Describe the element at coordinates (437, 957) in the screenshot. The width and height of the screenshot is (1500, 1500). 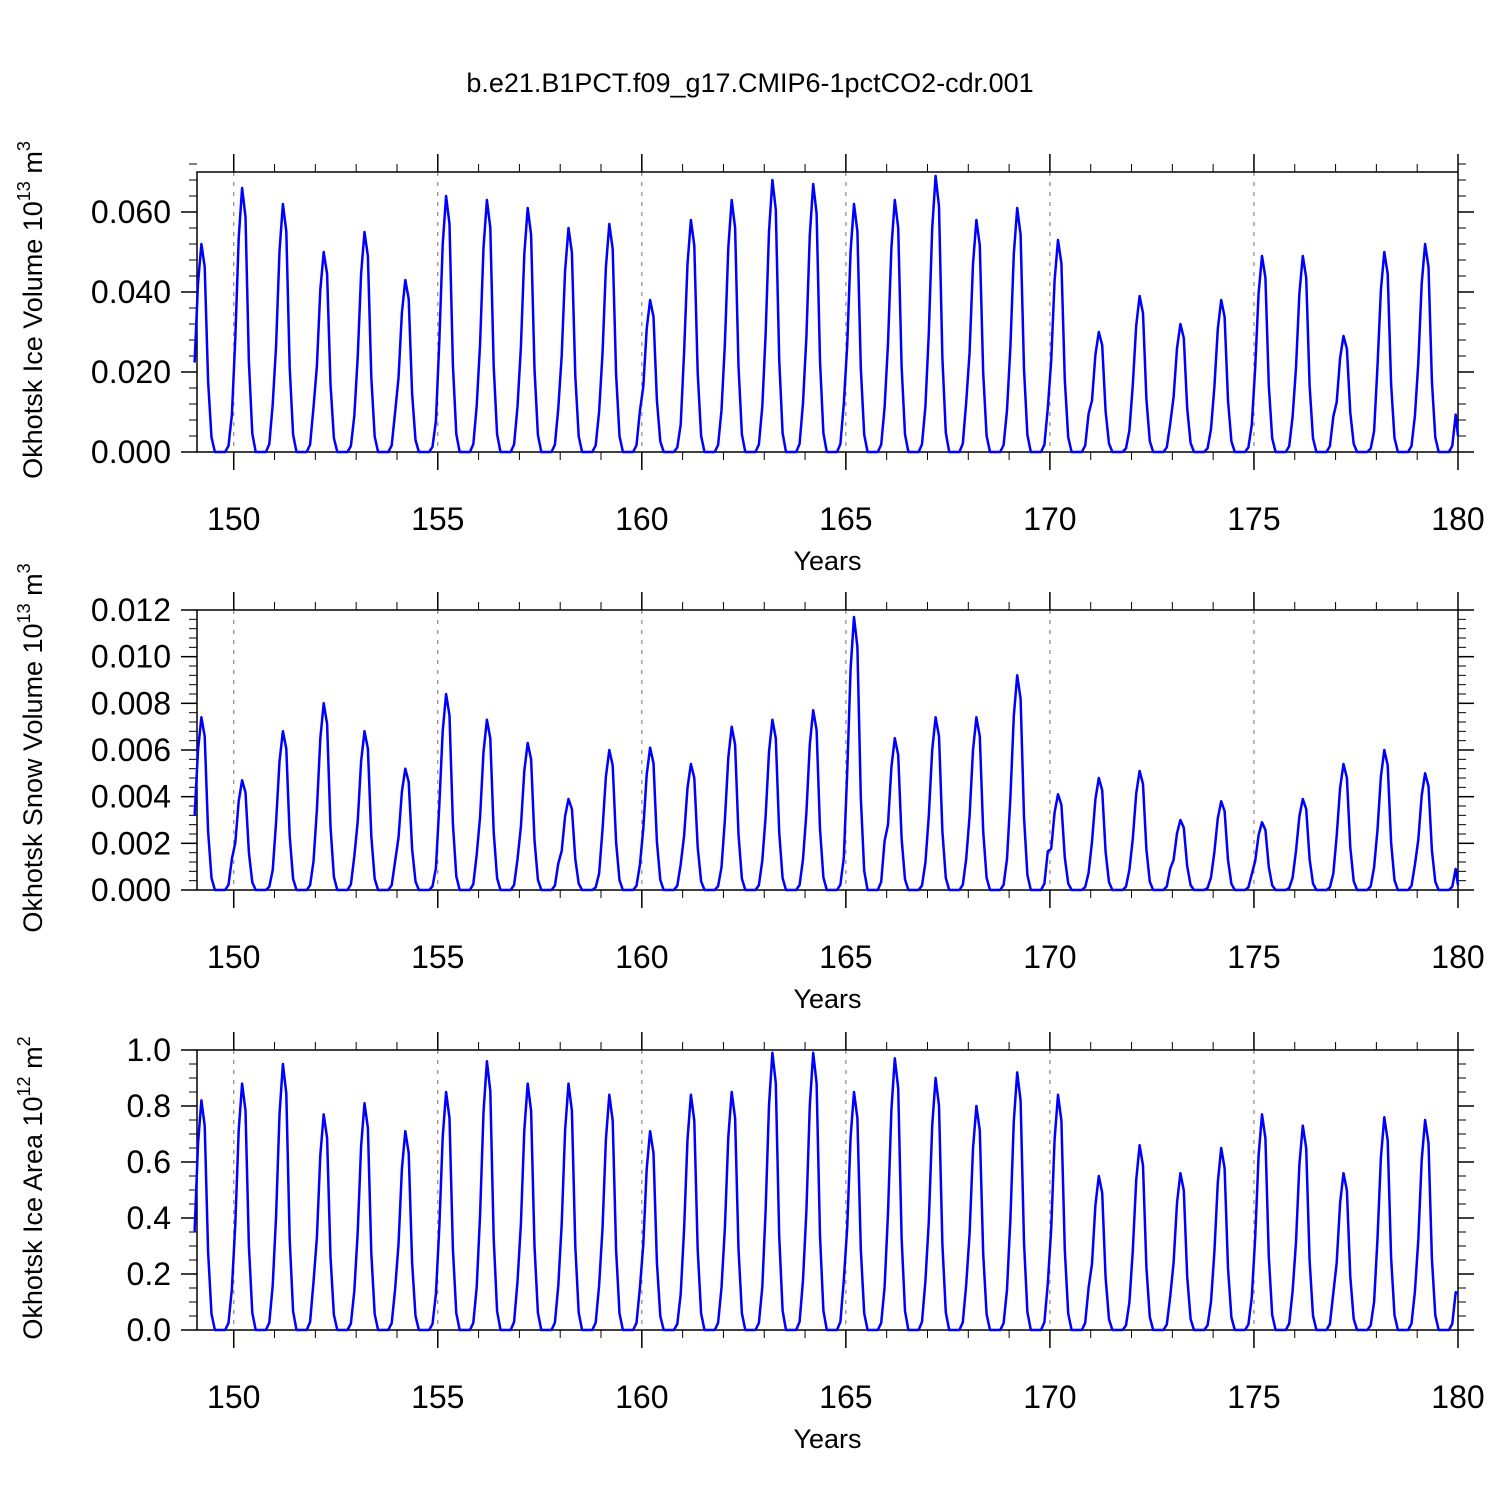
I see `snow-volume-x-tick-label: 155` at that location.